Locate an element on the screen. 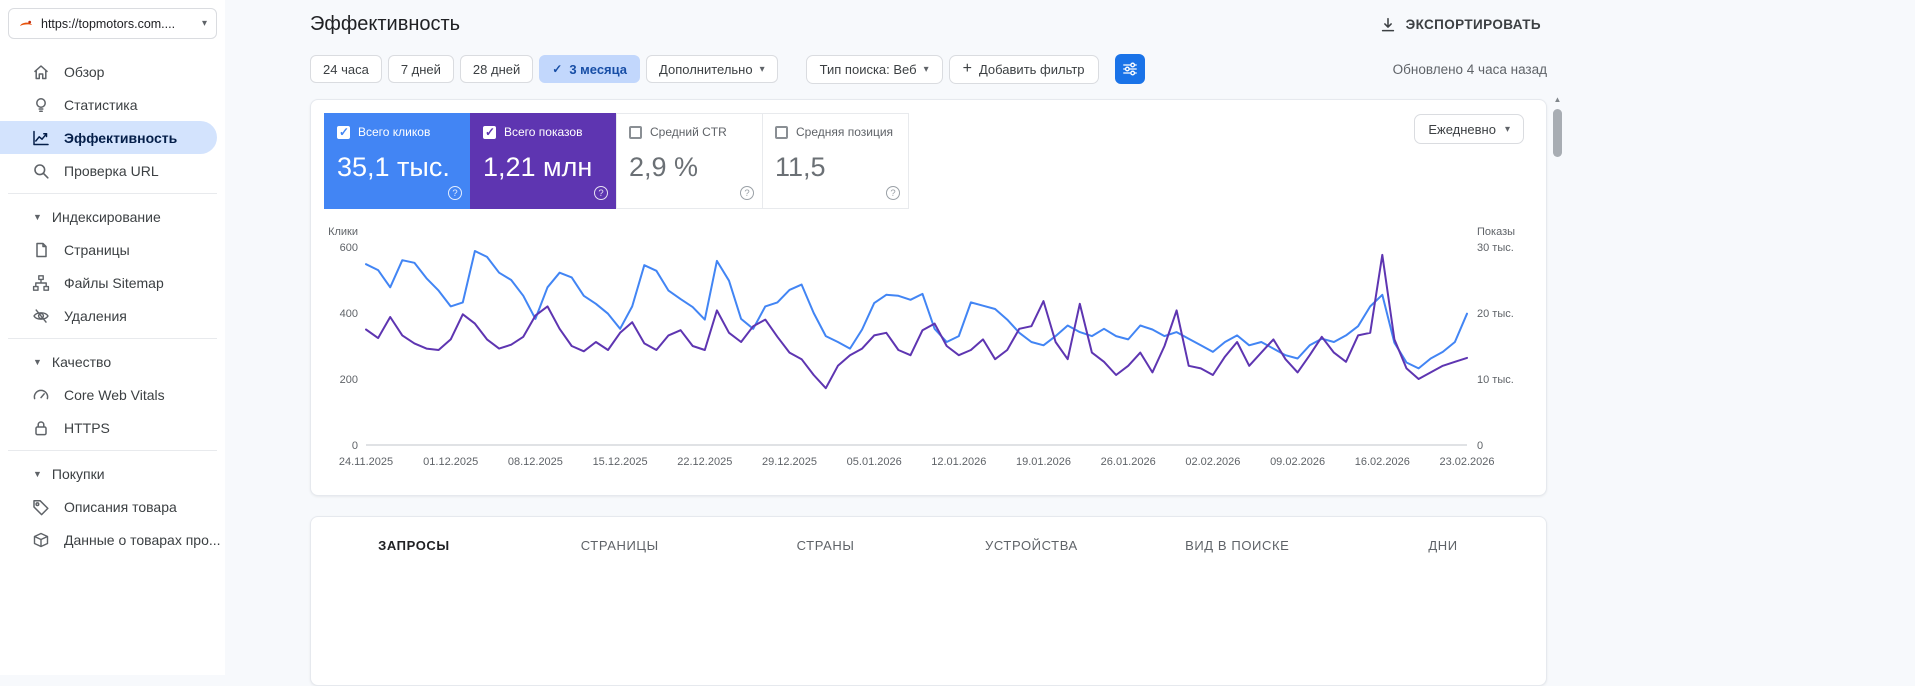 The image size is (1915, 686). svg-text: 09.02.2026 is located at coordinates (1297, 462).